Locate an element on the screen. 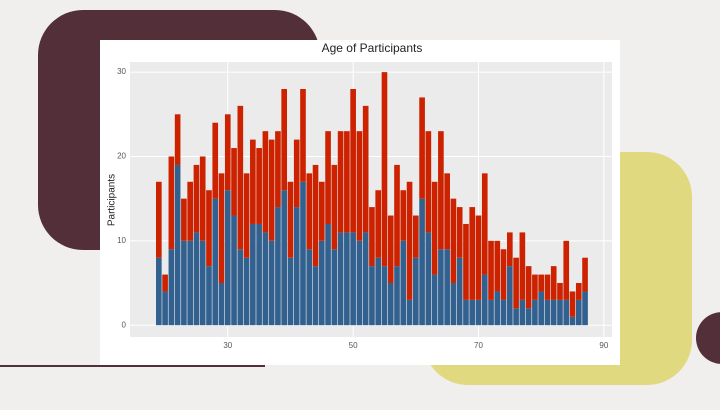  x-tick-label: 50 is located at coordinates (353, 345).